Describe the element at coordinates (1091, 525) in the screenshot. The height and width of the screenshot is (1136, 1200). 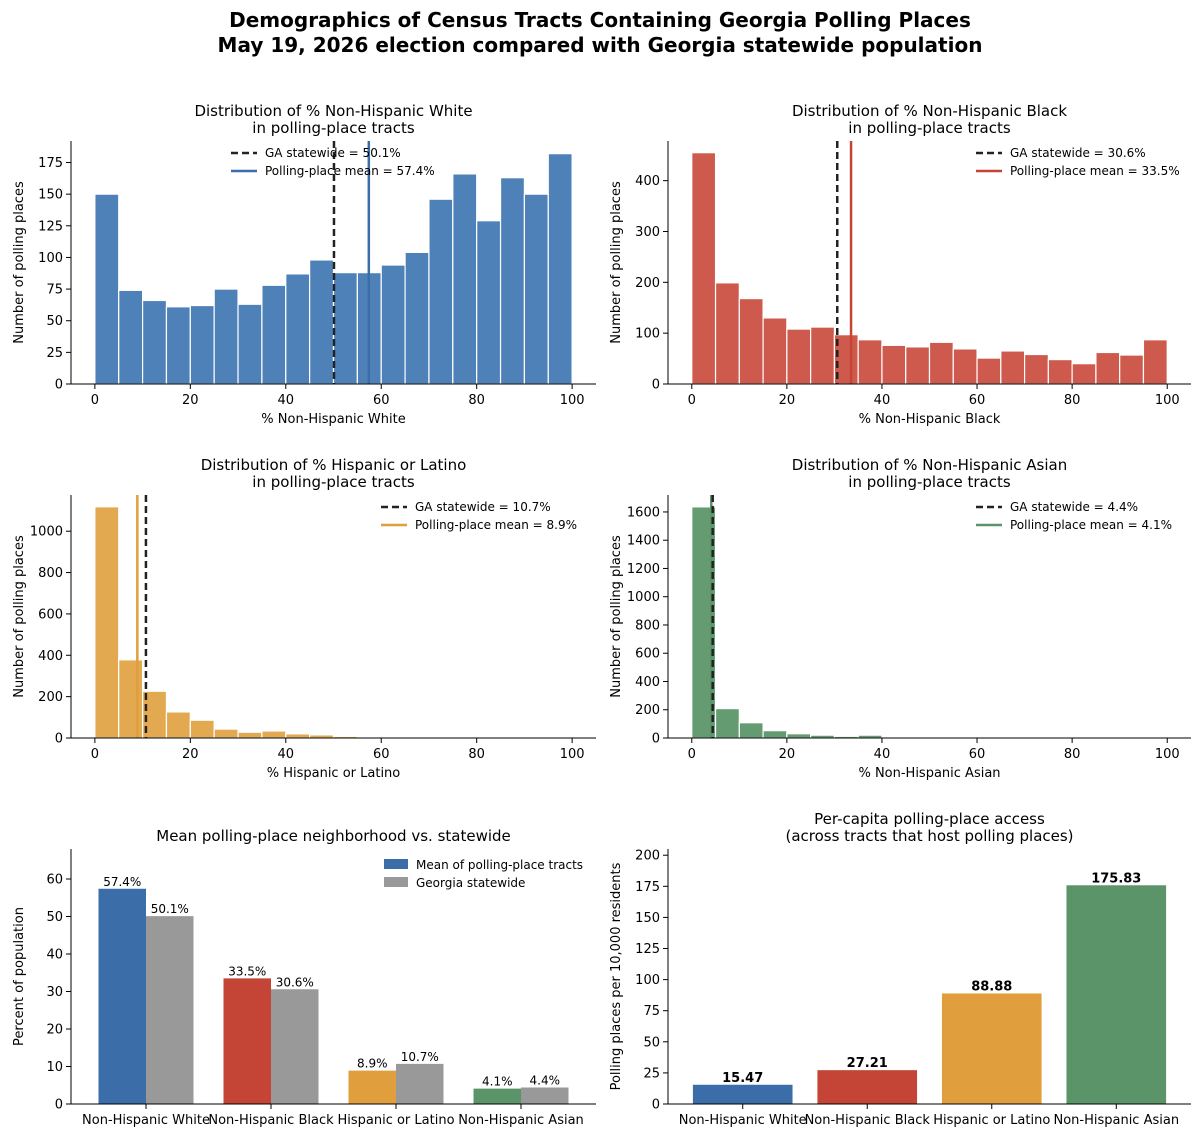
I see `hist-4-legend-mean: Polling-place mean = 4.1%` at that location.